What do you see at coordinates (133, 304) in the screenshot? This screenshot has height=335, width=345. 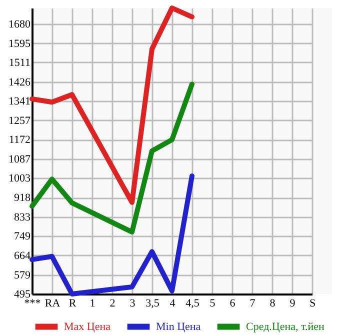 I see `x-tick-label: 3` at bounding box center [133, 304].